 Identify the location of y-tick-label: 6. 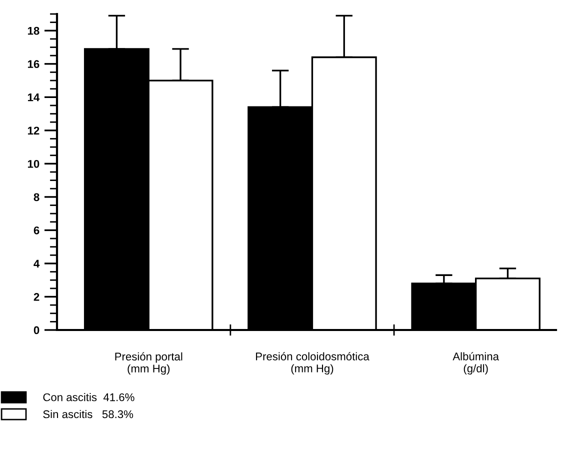
(37, 230).